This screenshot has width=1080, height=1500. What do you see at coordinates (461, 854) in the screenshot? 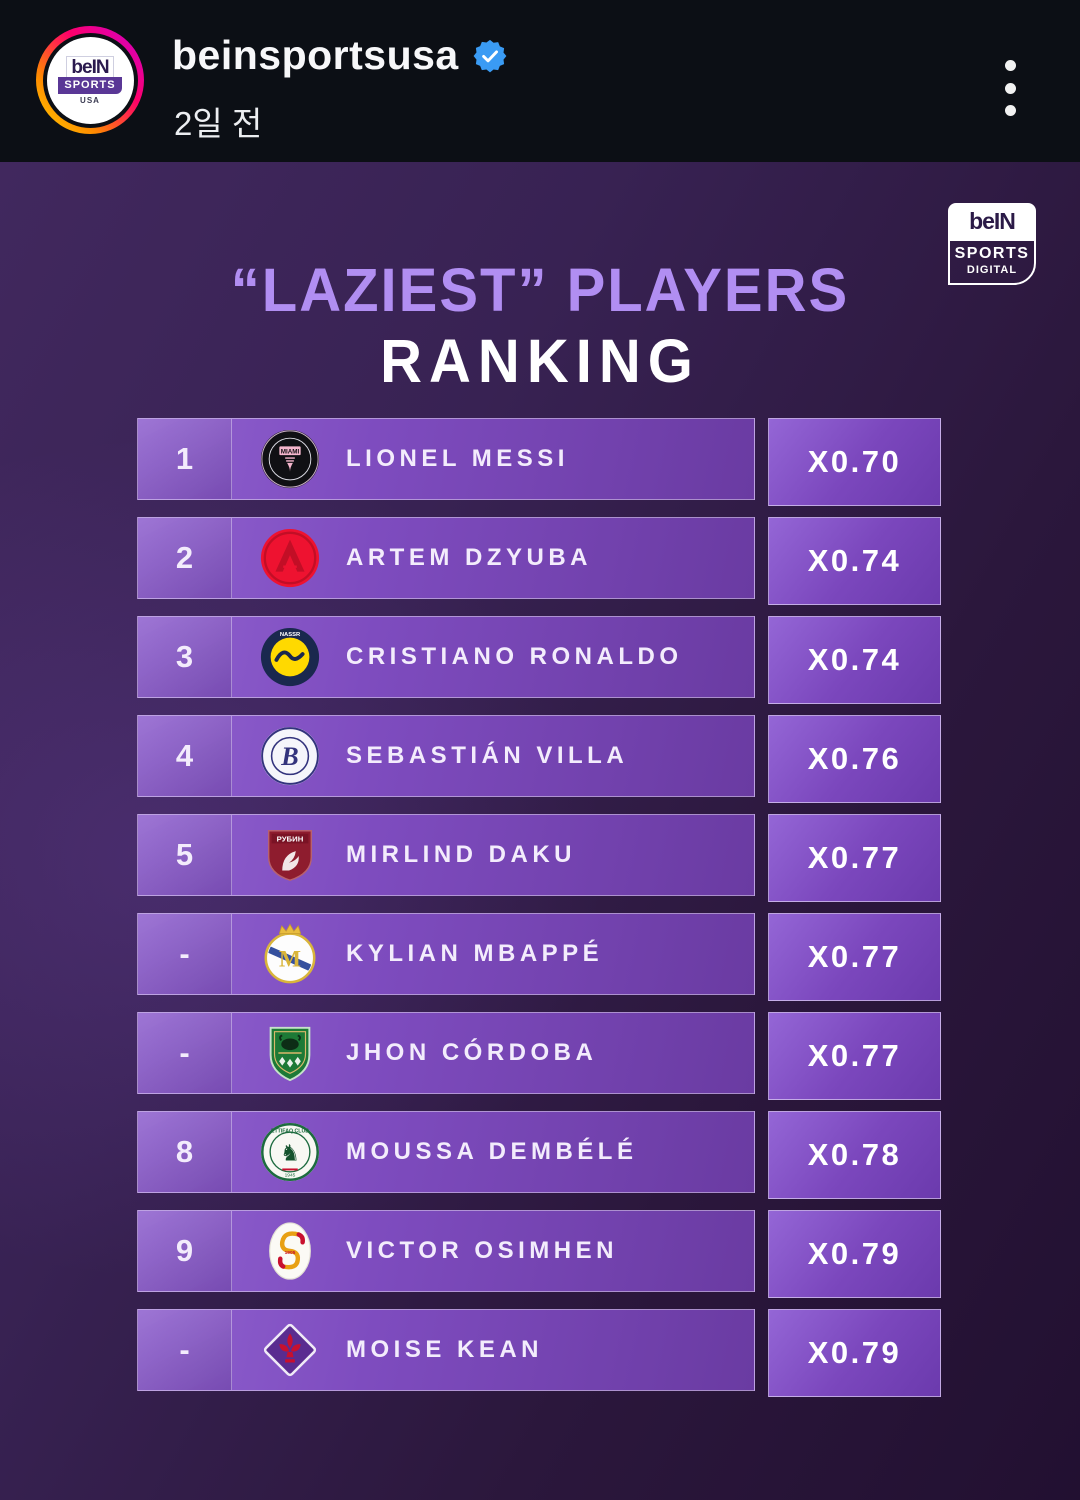
I see `player-name: MIRLIND DAKU` at bounding box center [461, 854].